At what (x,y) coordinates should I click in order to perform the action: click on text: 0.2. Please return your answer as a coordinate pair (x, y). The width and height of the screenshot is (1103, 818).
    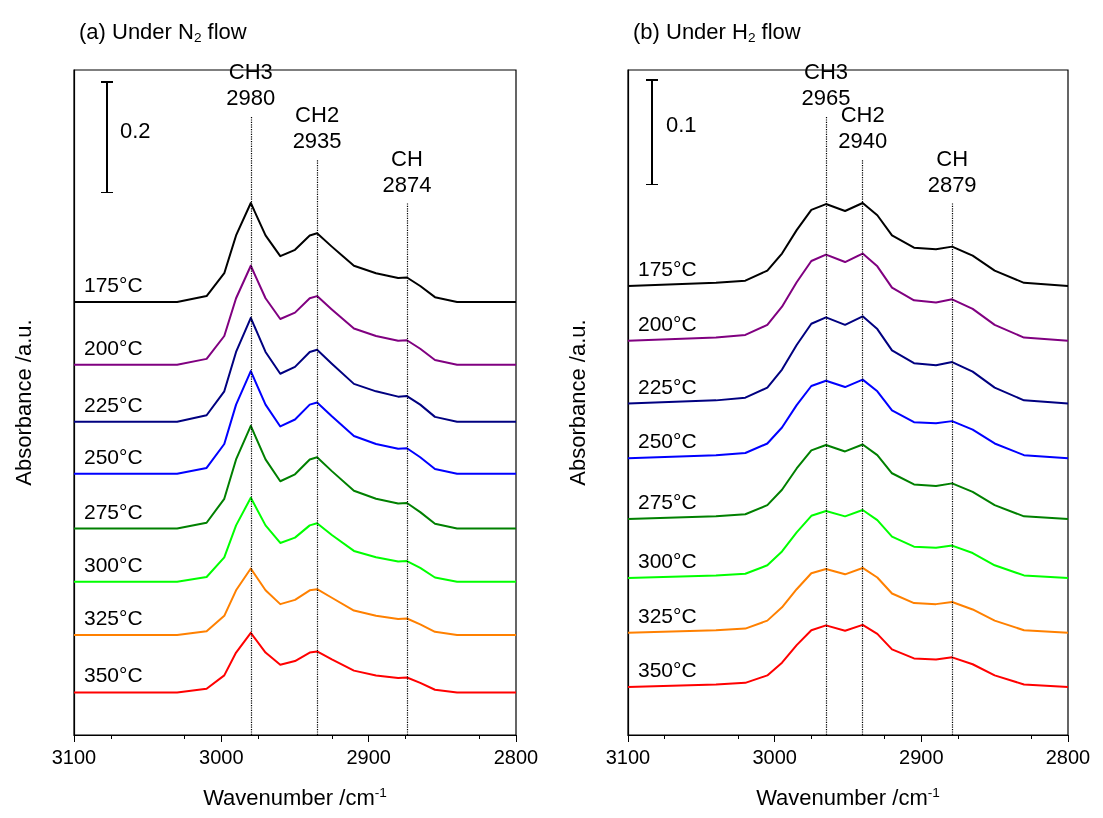
    Looking at the image, I should click on (135, 131).